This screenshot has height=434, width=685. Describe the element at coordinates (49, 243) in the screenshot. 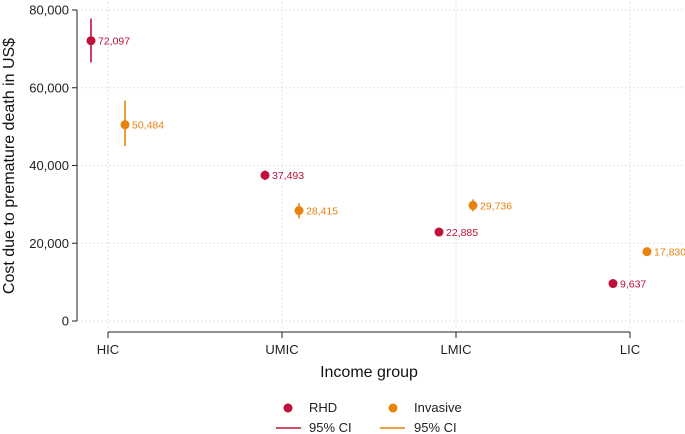

I see `y-tick-label: 20,000` at that location.